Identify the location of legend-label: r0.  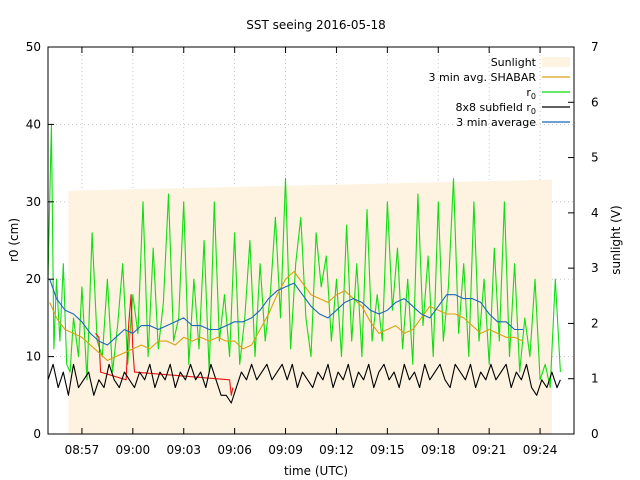
(531, 93).